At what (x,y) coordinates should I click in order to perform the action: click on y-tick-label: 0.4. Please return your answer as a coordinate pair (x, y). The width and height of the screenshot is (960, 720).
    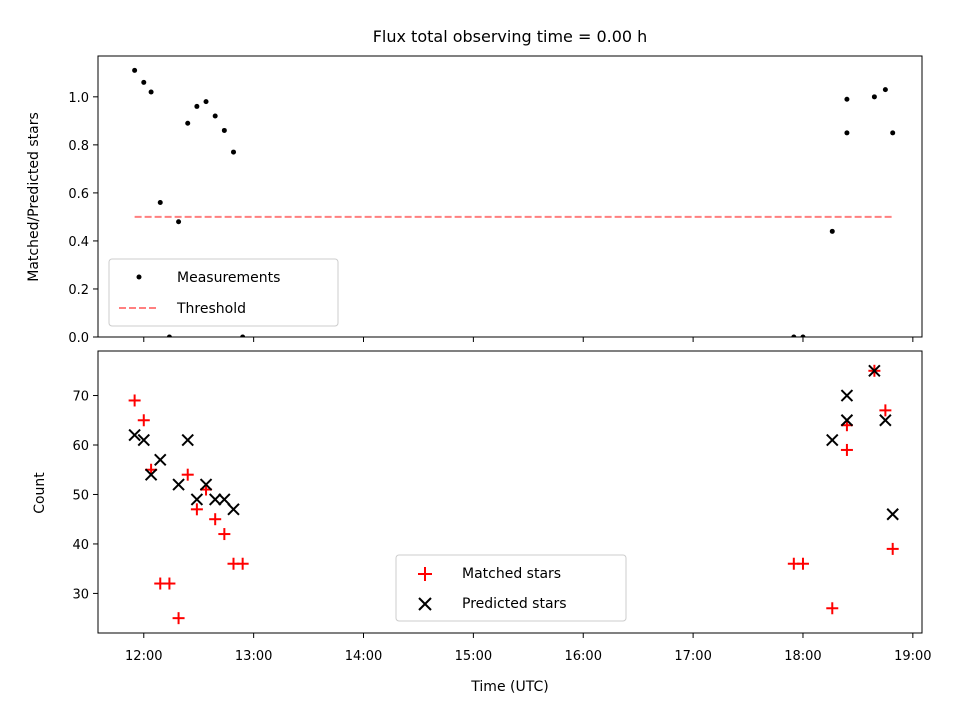
    Looking at the image, I should click on (78, 242).